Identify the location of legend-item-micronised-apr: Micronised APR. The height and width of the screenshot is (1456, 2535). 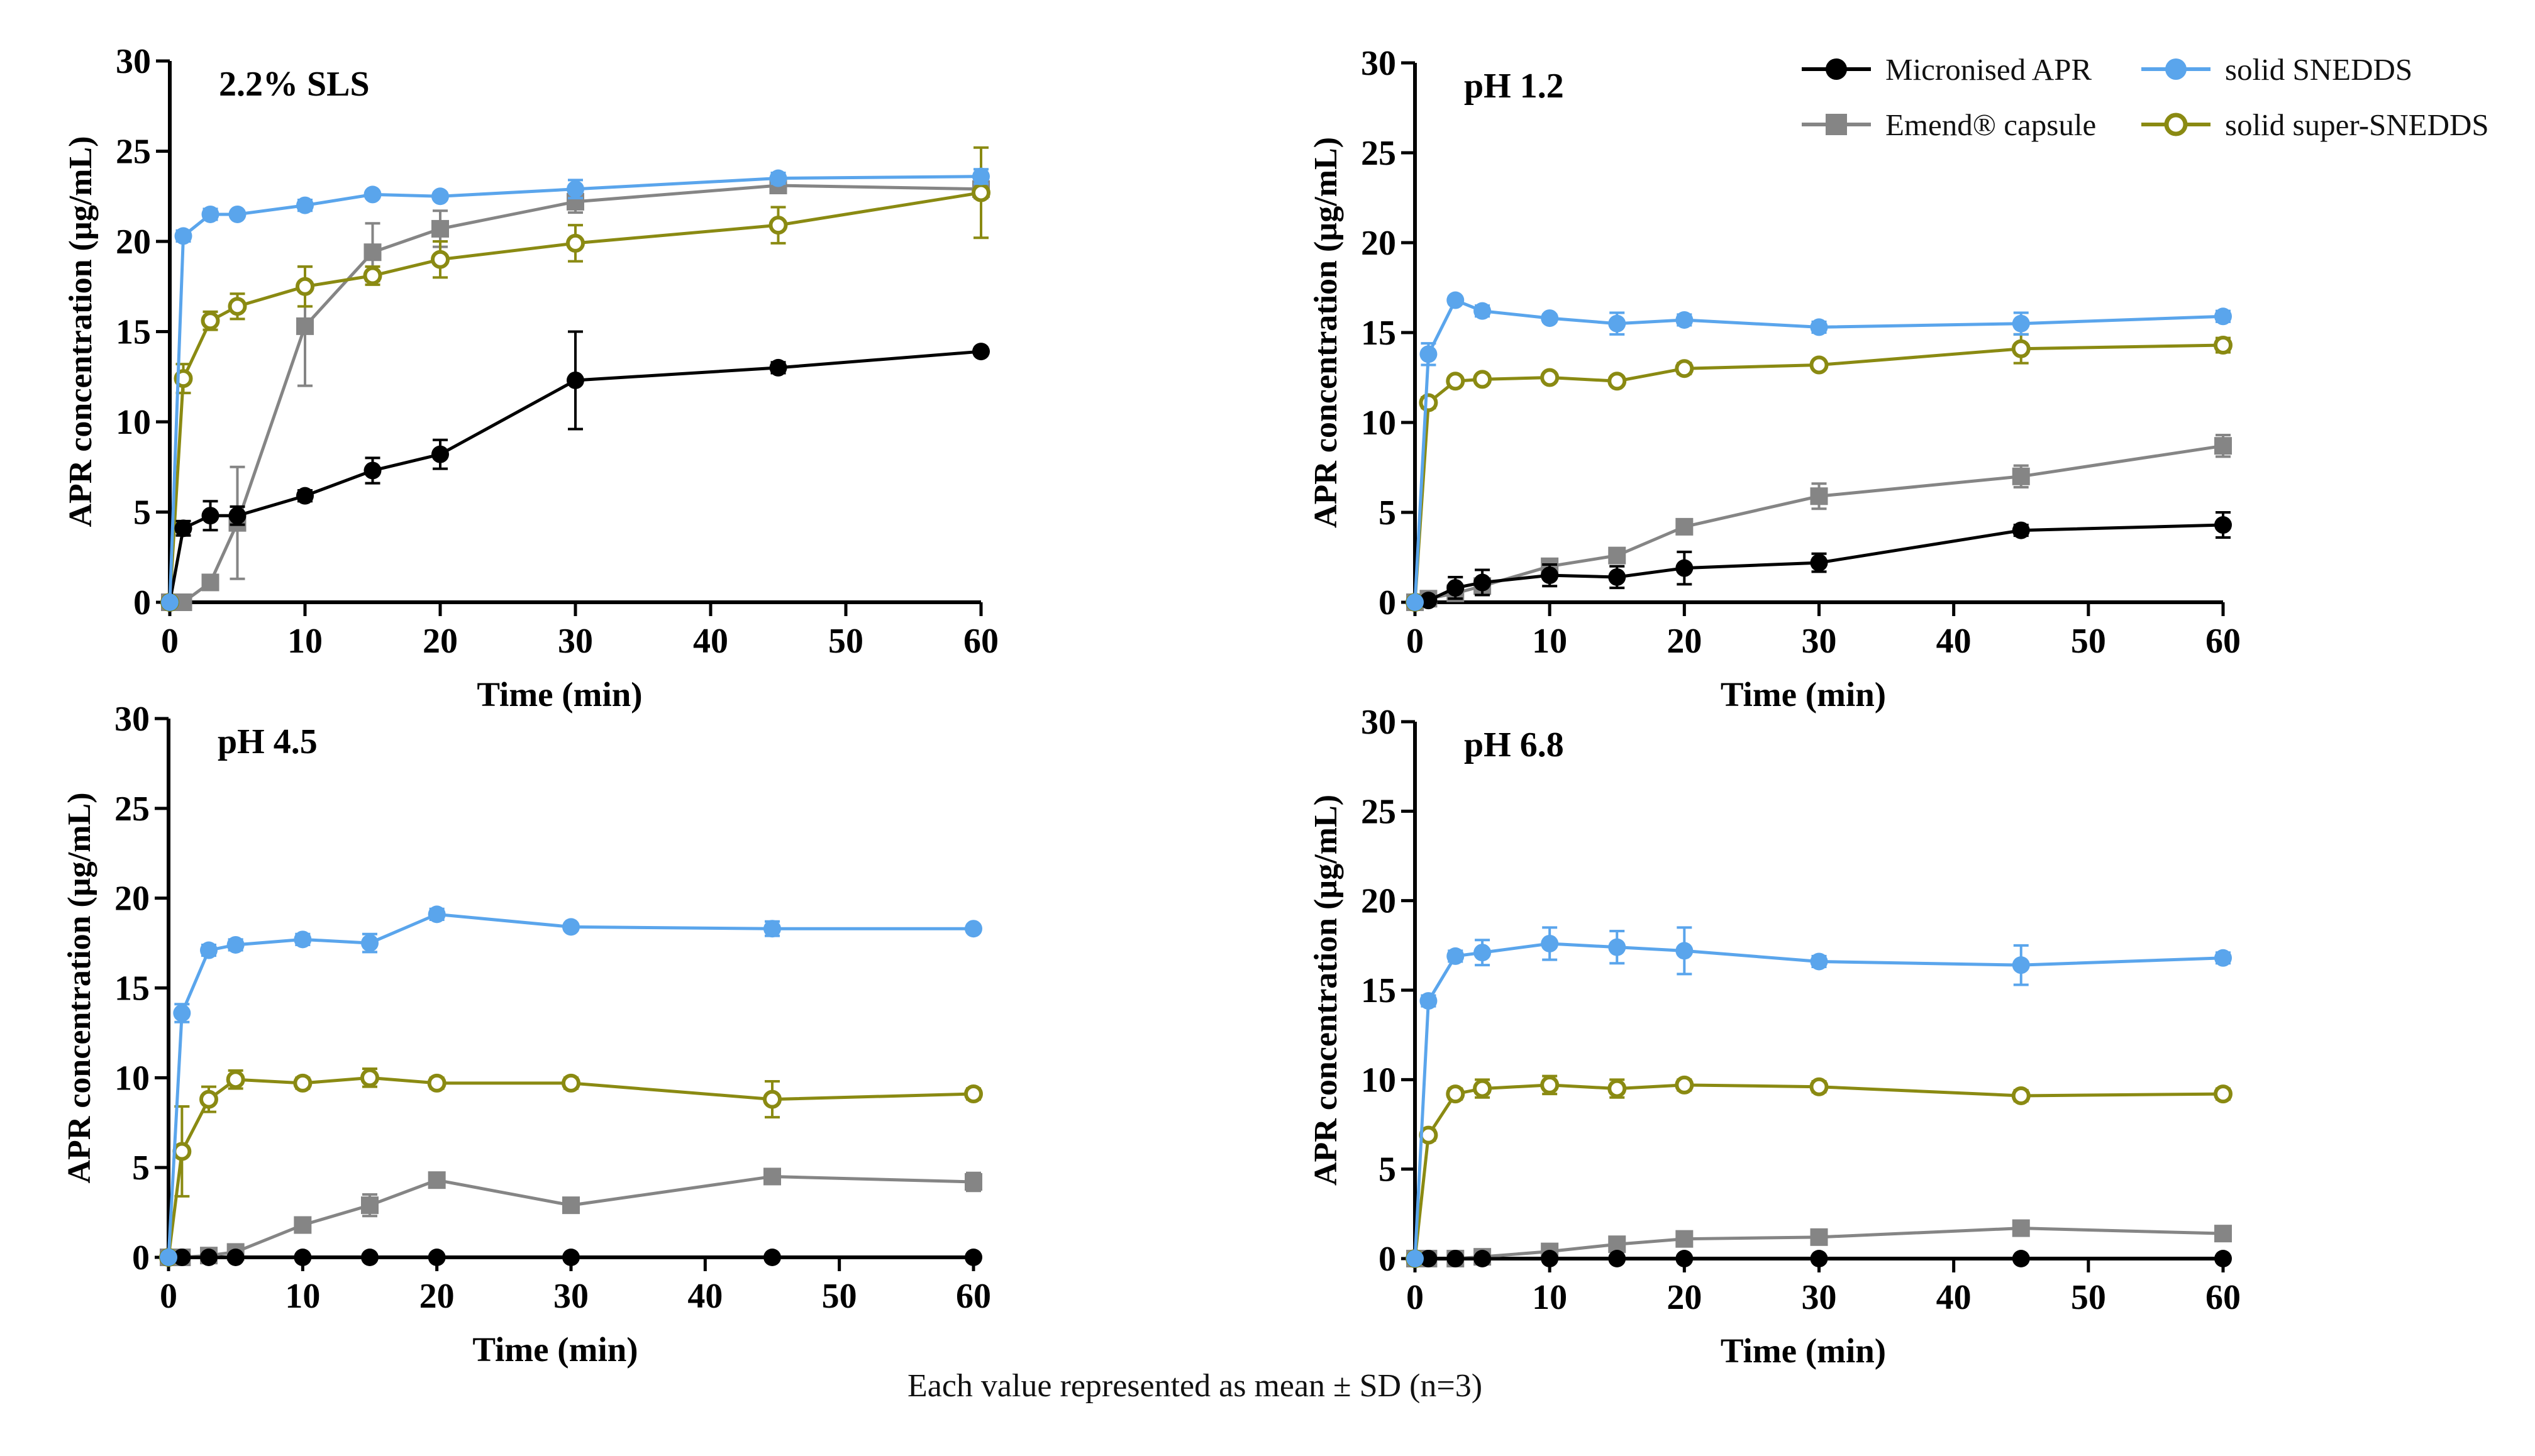
(1945, 69).